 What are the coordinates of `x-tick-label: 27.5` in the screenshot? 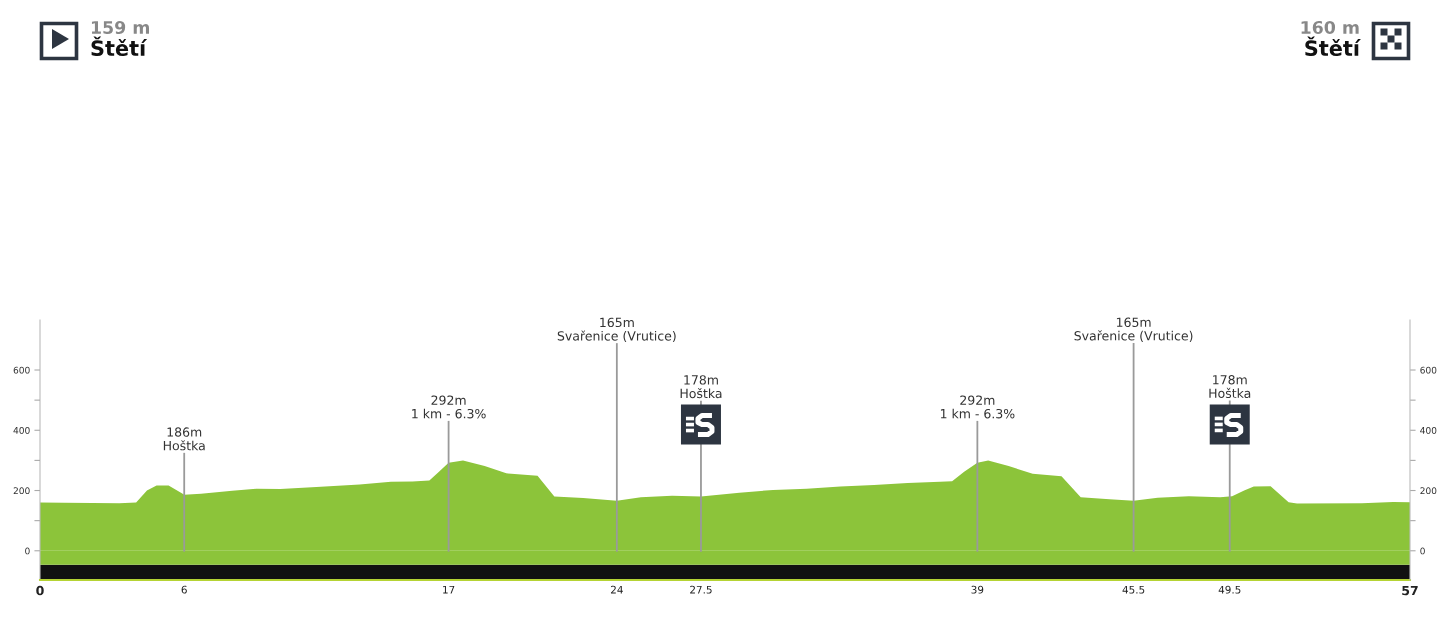 It's located at (701, 589).